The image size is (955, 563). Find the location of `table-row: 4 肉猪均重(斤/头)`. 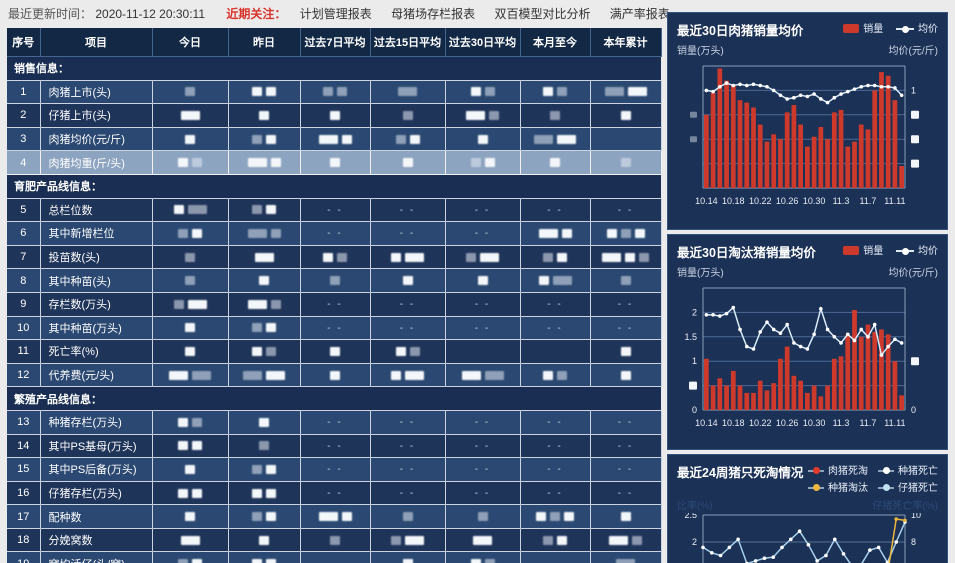

table-row: 4 肉猪均重(斤/头) is located at coordinates (334, 162).